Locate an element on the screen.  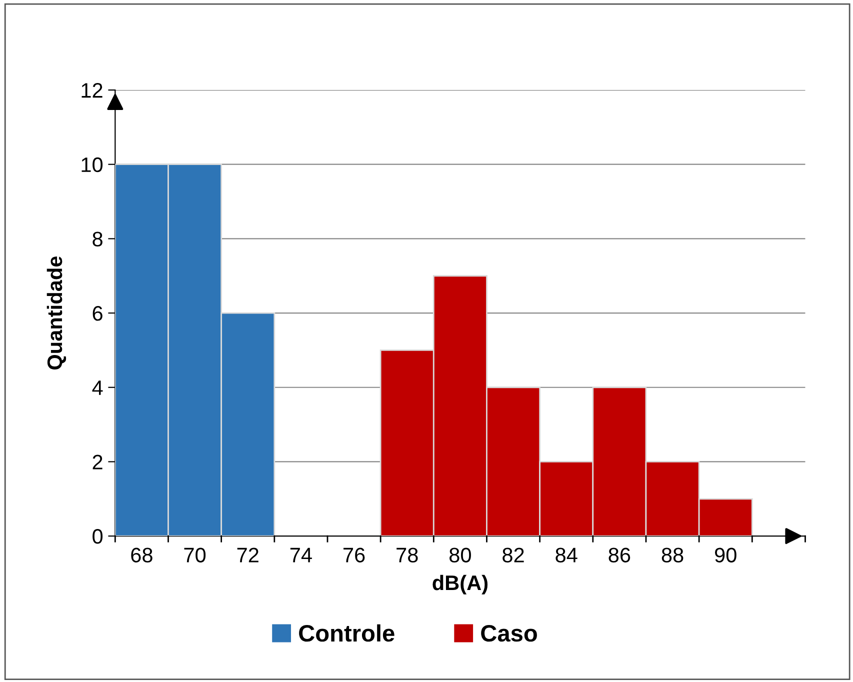
x-tick-label: 78 is located at coordinates (407, 555).